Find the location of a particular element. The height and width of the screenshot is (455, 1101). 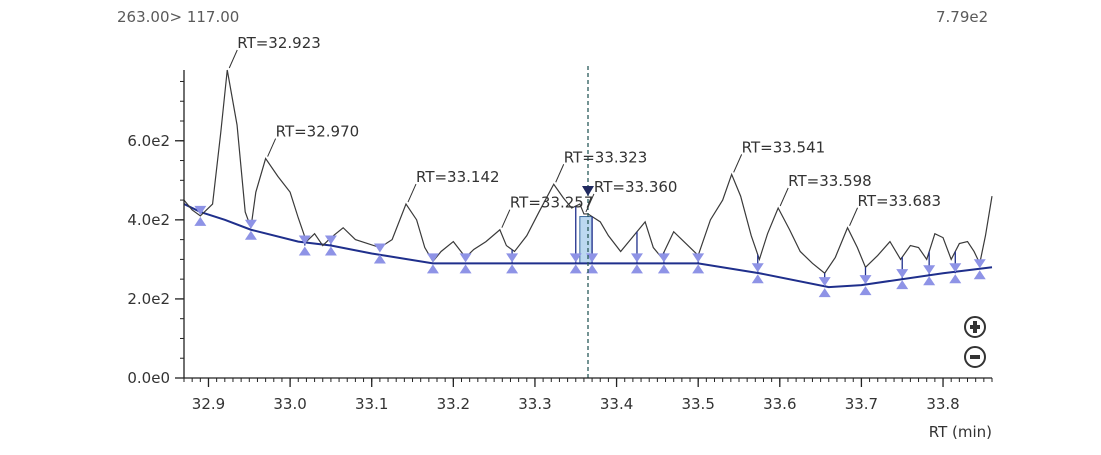

y-tick-label: 2.0e2 is located at coordinates (148, 299).